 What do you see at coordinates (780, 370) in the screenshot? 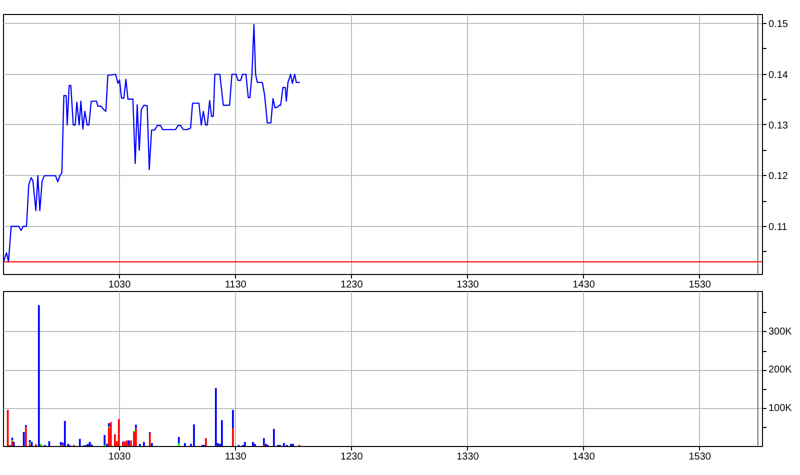
I see `y-tick-label: 200K` at bounding box center [780, 370].